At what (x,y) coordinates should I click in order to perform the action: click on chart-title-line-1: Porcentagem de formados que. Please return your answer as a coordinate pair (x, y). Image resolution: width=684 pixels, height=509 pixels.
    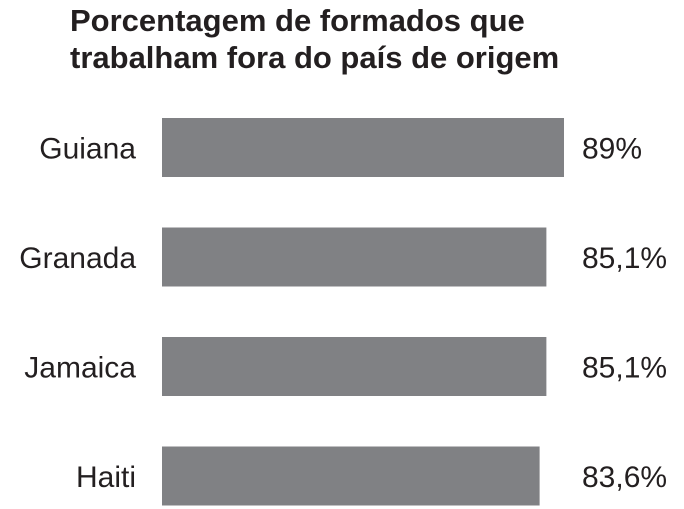
    Looking at the image, I should click on (297, 20).